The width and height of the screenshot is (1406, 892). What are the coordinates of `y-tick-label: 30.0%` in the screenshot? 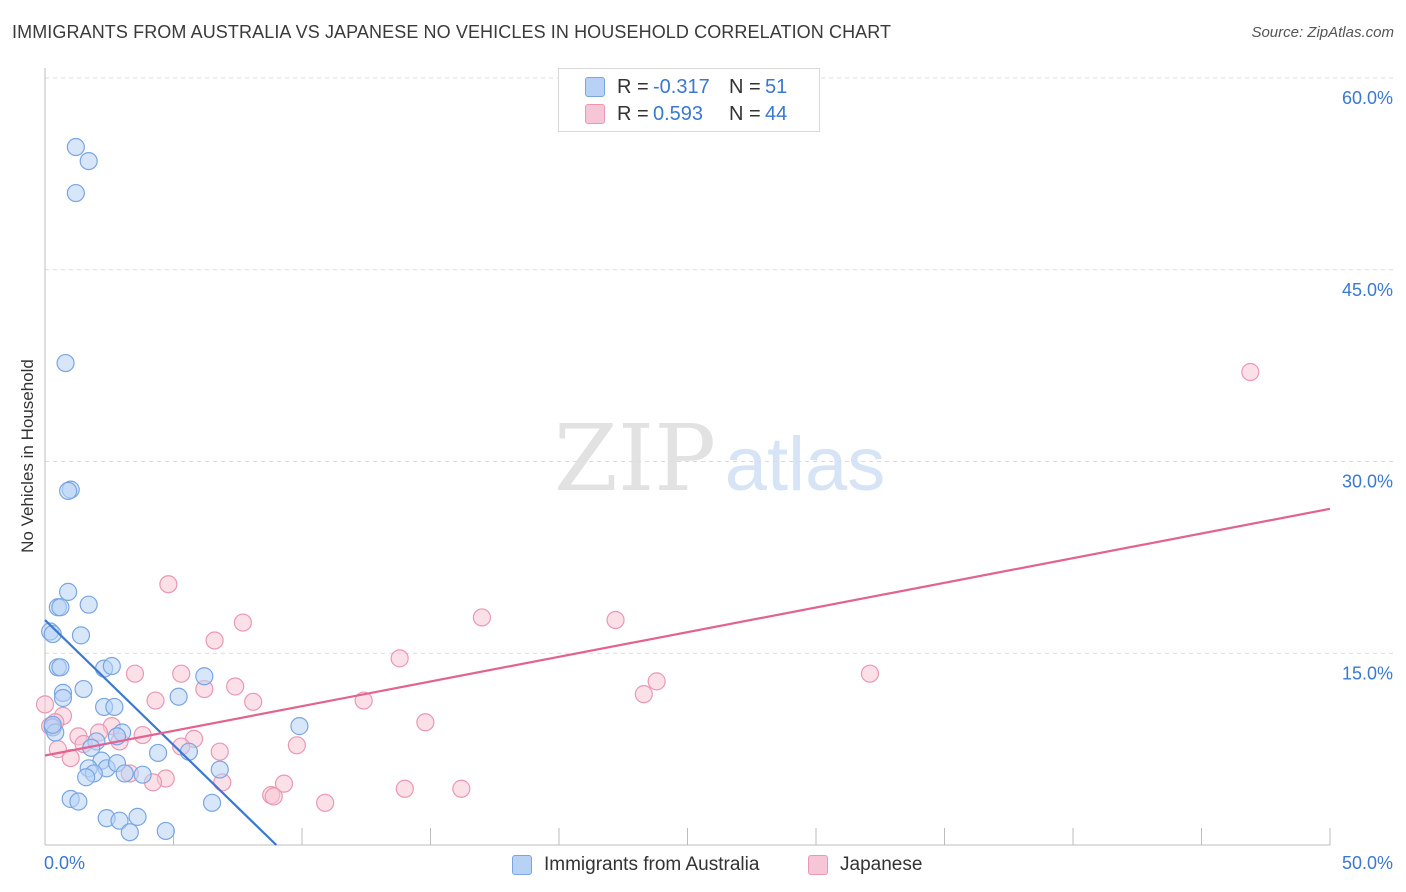 It's located at (1367, 482).